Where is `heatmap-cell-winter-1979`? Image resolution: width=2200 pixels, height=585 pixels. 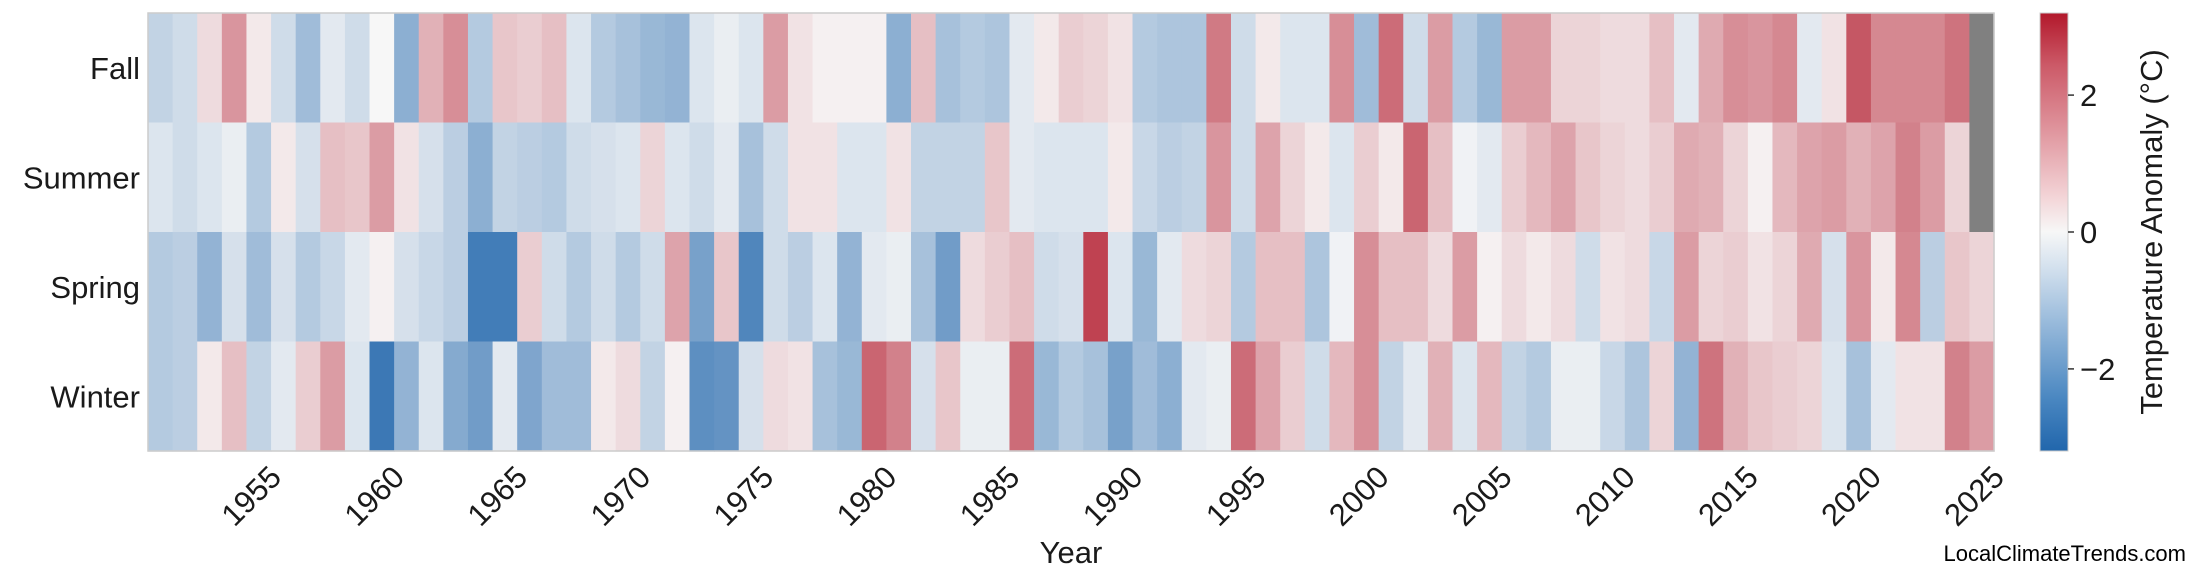
heatmap-cell-winter-1979 is located at coordinates (850, 396).